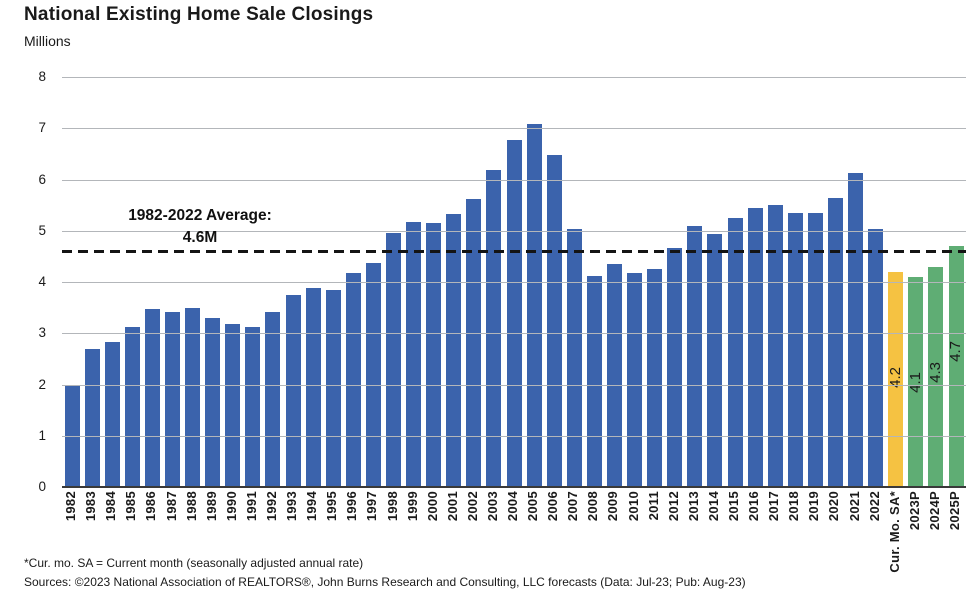 This screenshot has height=612, width=972. Describe the element at coordinates (200, 215) in the screenshot. I see `average-annotation-line1: 1982-2022 Average:` at that location.